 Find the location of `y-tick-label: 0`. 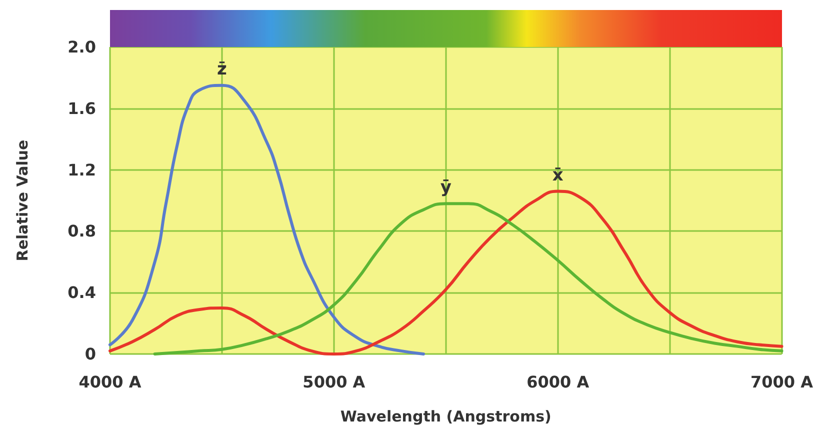

y-tick-label: 0 is located at coordinates (90, 354).